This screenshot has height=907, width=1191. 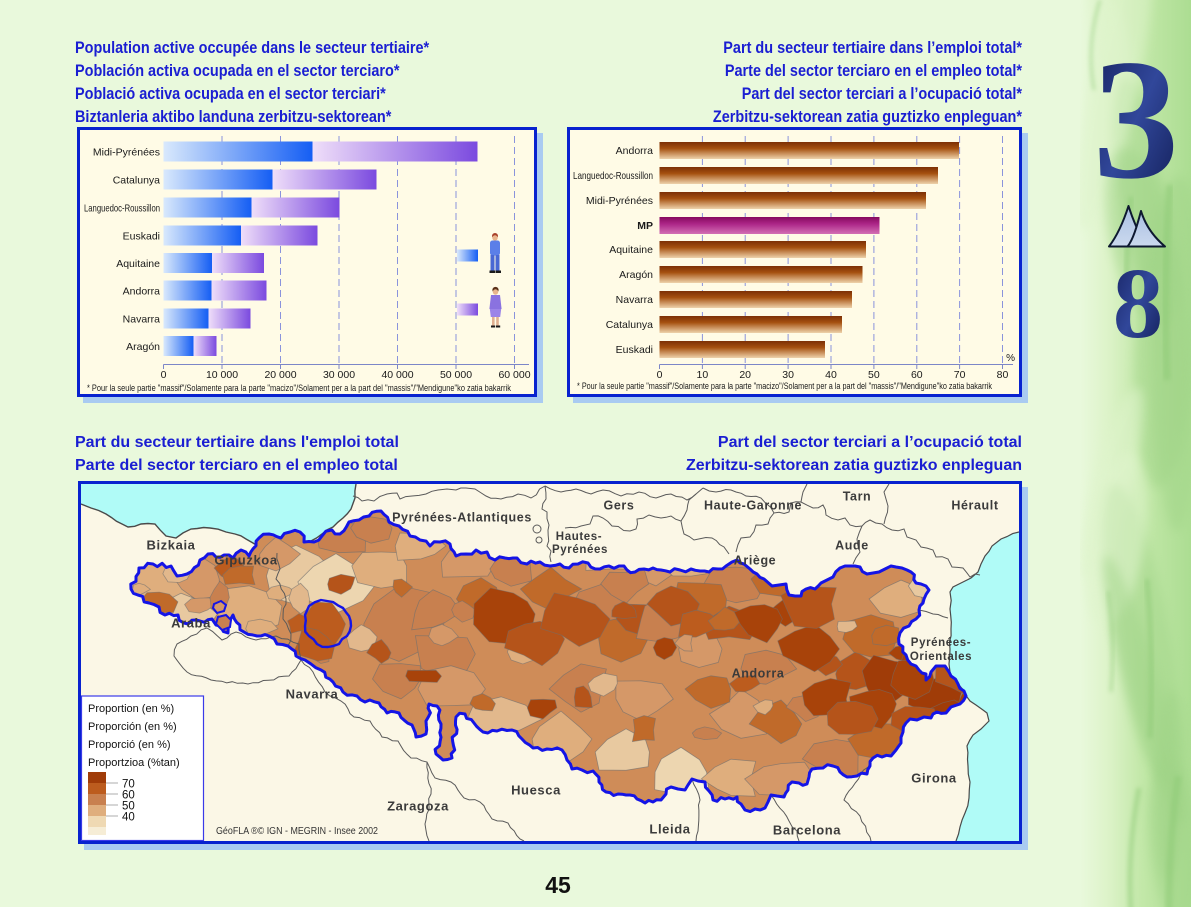 I want to click on svg-text: 40 000, so click(x=397, y=375).